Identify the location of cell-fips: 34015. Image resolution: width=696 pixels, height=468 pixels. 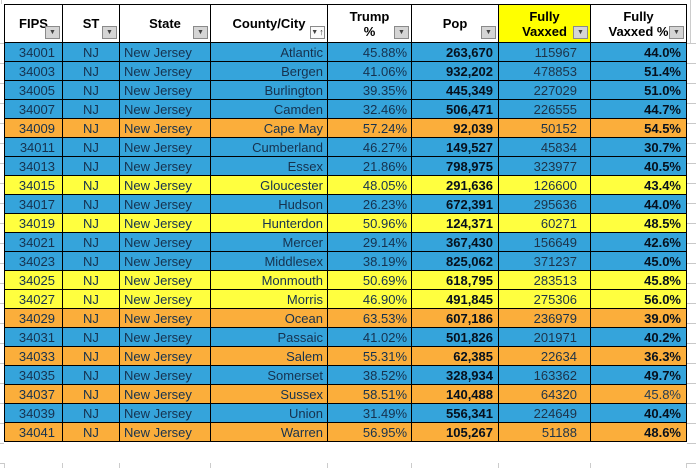
(33, 185).